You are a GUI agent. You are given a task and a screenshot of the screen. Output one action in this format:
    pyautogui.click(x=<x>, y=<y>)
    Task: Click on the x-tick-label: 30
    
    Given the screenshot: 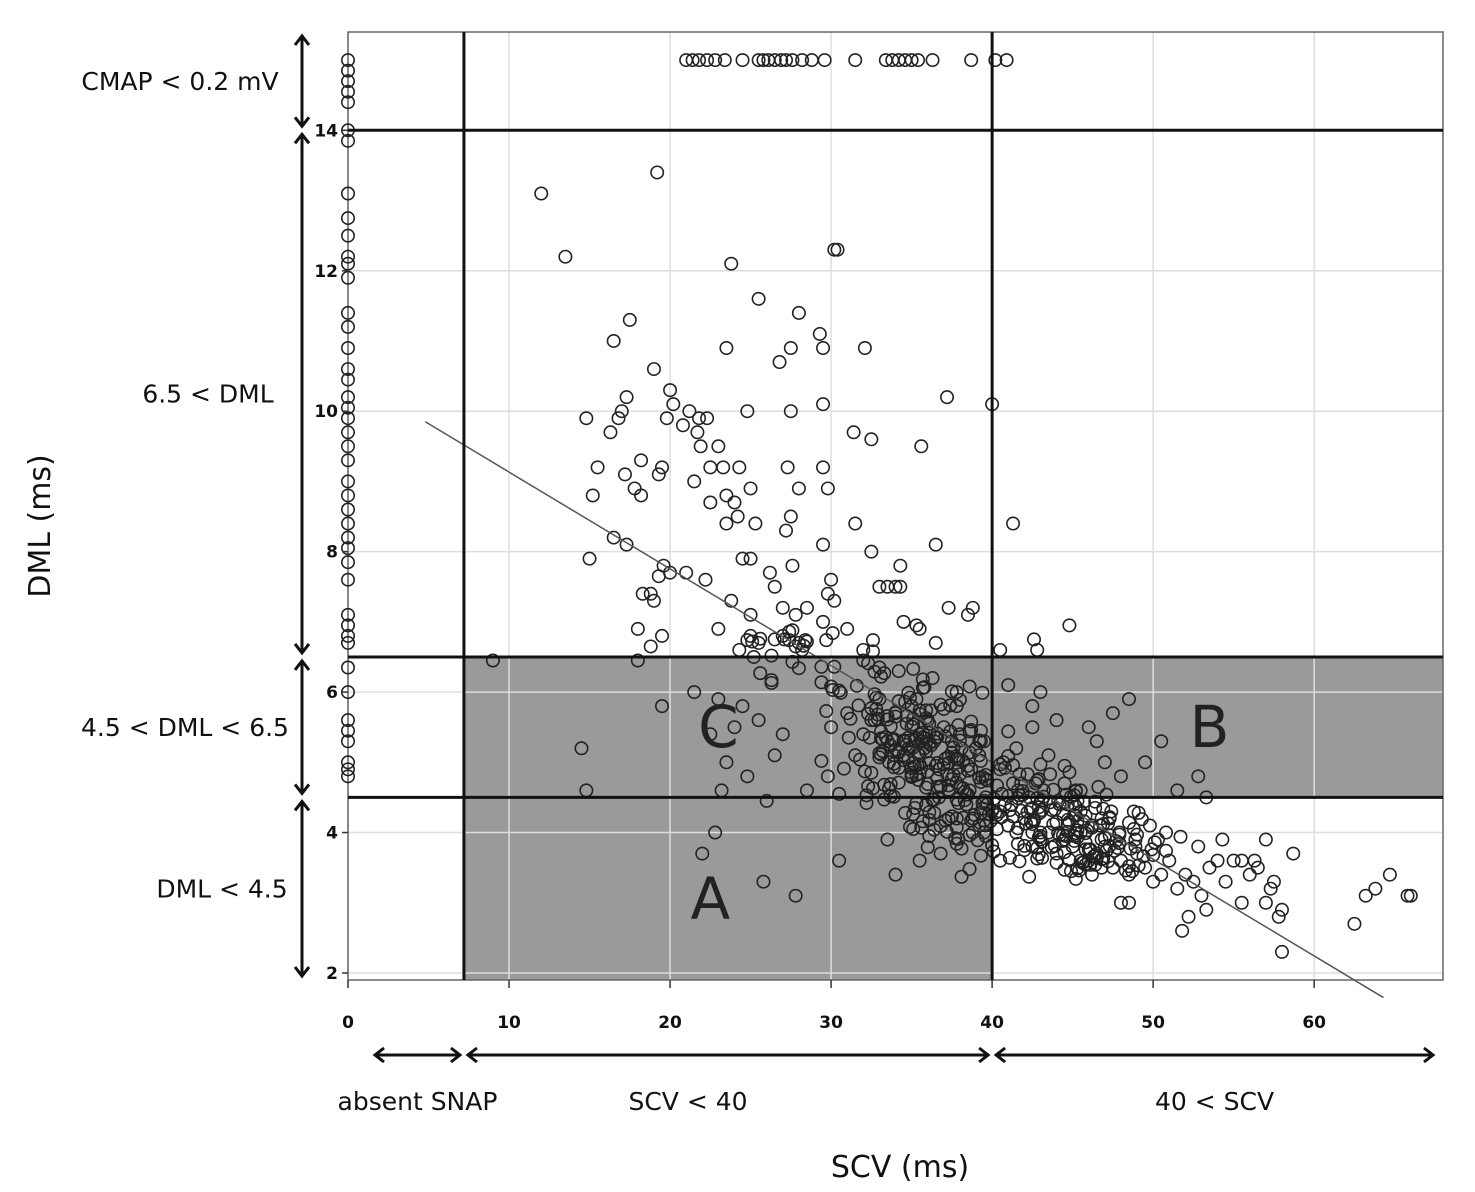 What is the action you would take?
    pyautogui.click(x=831, y=1023)
    